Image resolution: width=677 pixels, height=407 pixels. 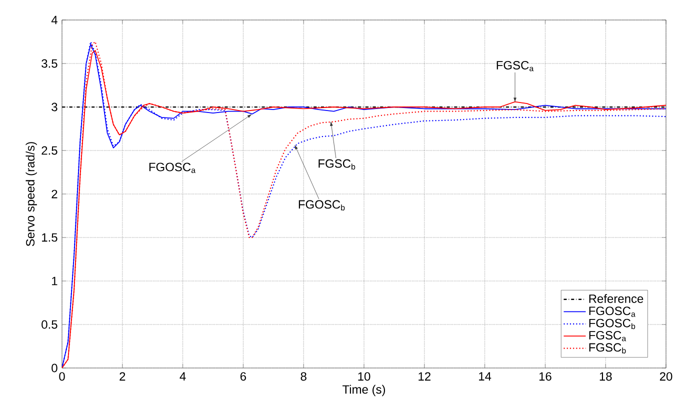 What do you see at coordinates (50, 324) in the screenshot?
I see `y-tick-label: 0.5` at bounding box center [50, 324].